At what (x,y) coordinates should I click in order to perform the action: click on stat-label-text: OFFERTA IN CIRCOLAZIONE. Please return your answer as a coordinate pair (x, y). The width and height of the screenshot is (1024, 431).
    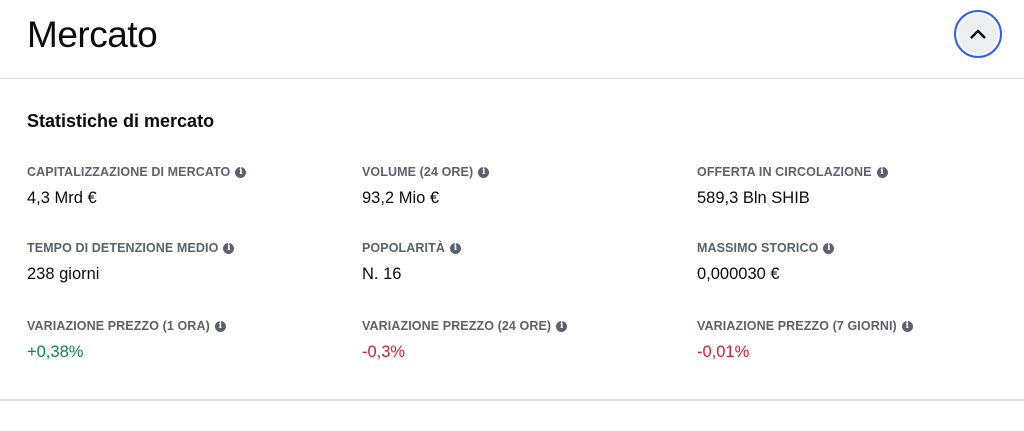
    Looking at the image, I should click on (784, 172).